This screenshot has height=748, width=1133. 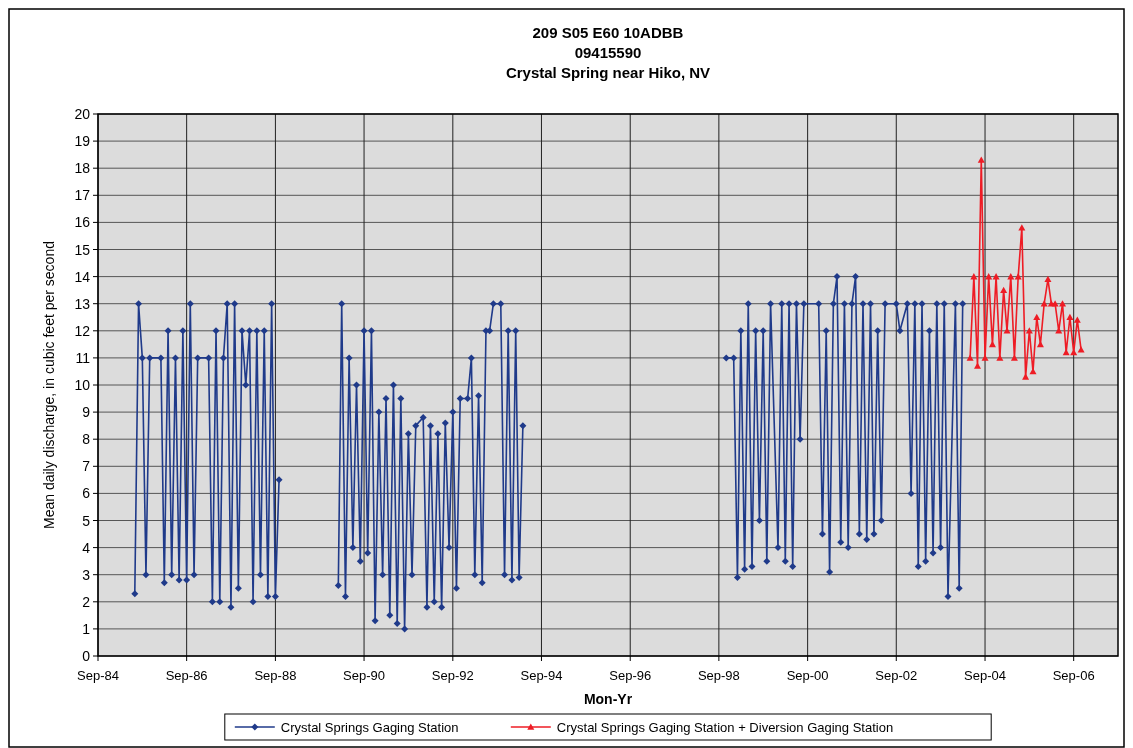 I want to click on y-tick-label: 8, so click(x=86, y=439).